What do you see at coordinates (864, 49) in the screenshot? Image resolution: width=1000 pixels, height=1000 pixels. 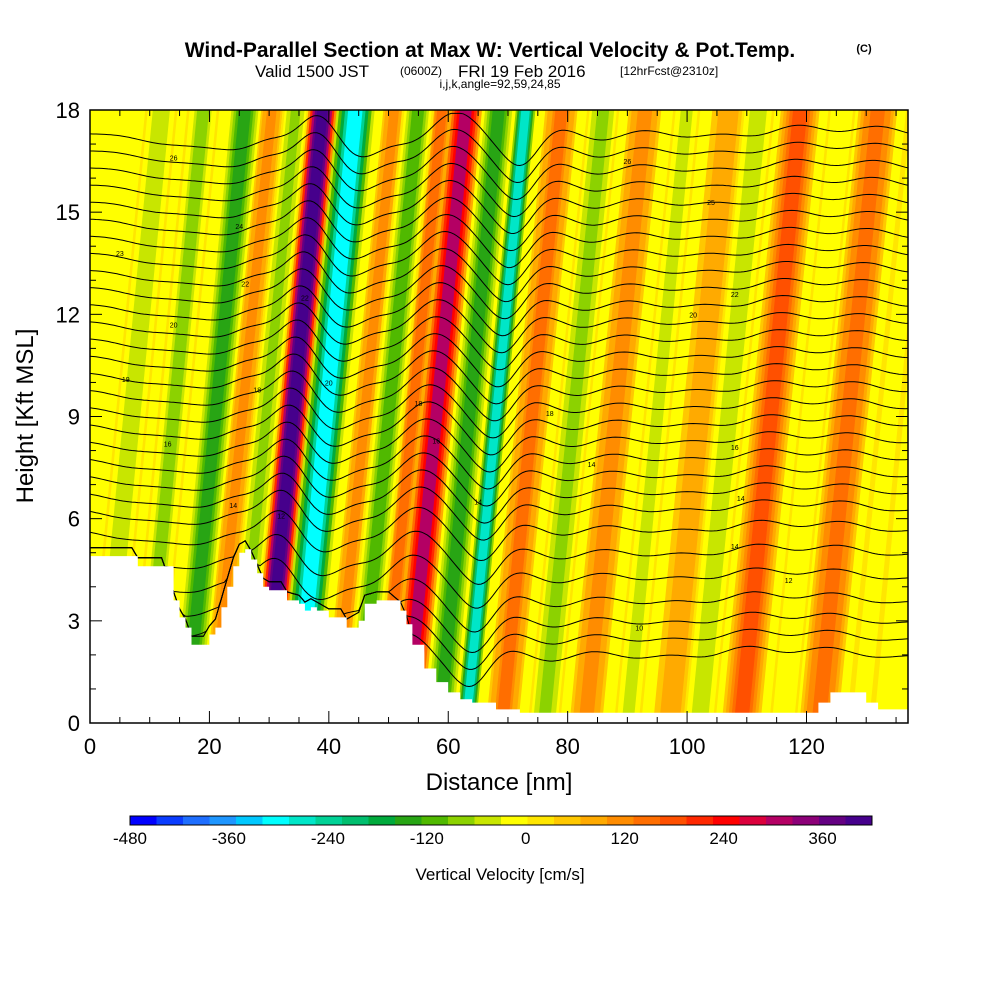 I see `chart-title-tag: (C)` at bounding box center [864, 49].